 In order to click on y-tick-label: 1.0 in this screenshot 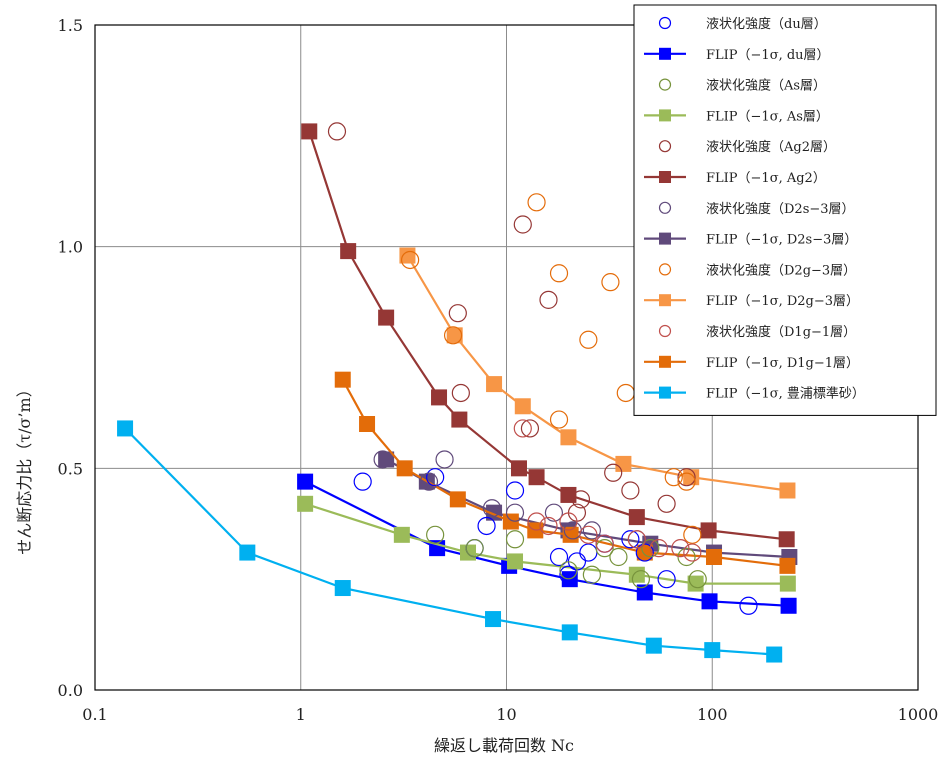, I will do `click(70, 247)`.